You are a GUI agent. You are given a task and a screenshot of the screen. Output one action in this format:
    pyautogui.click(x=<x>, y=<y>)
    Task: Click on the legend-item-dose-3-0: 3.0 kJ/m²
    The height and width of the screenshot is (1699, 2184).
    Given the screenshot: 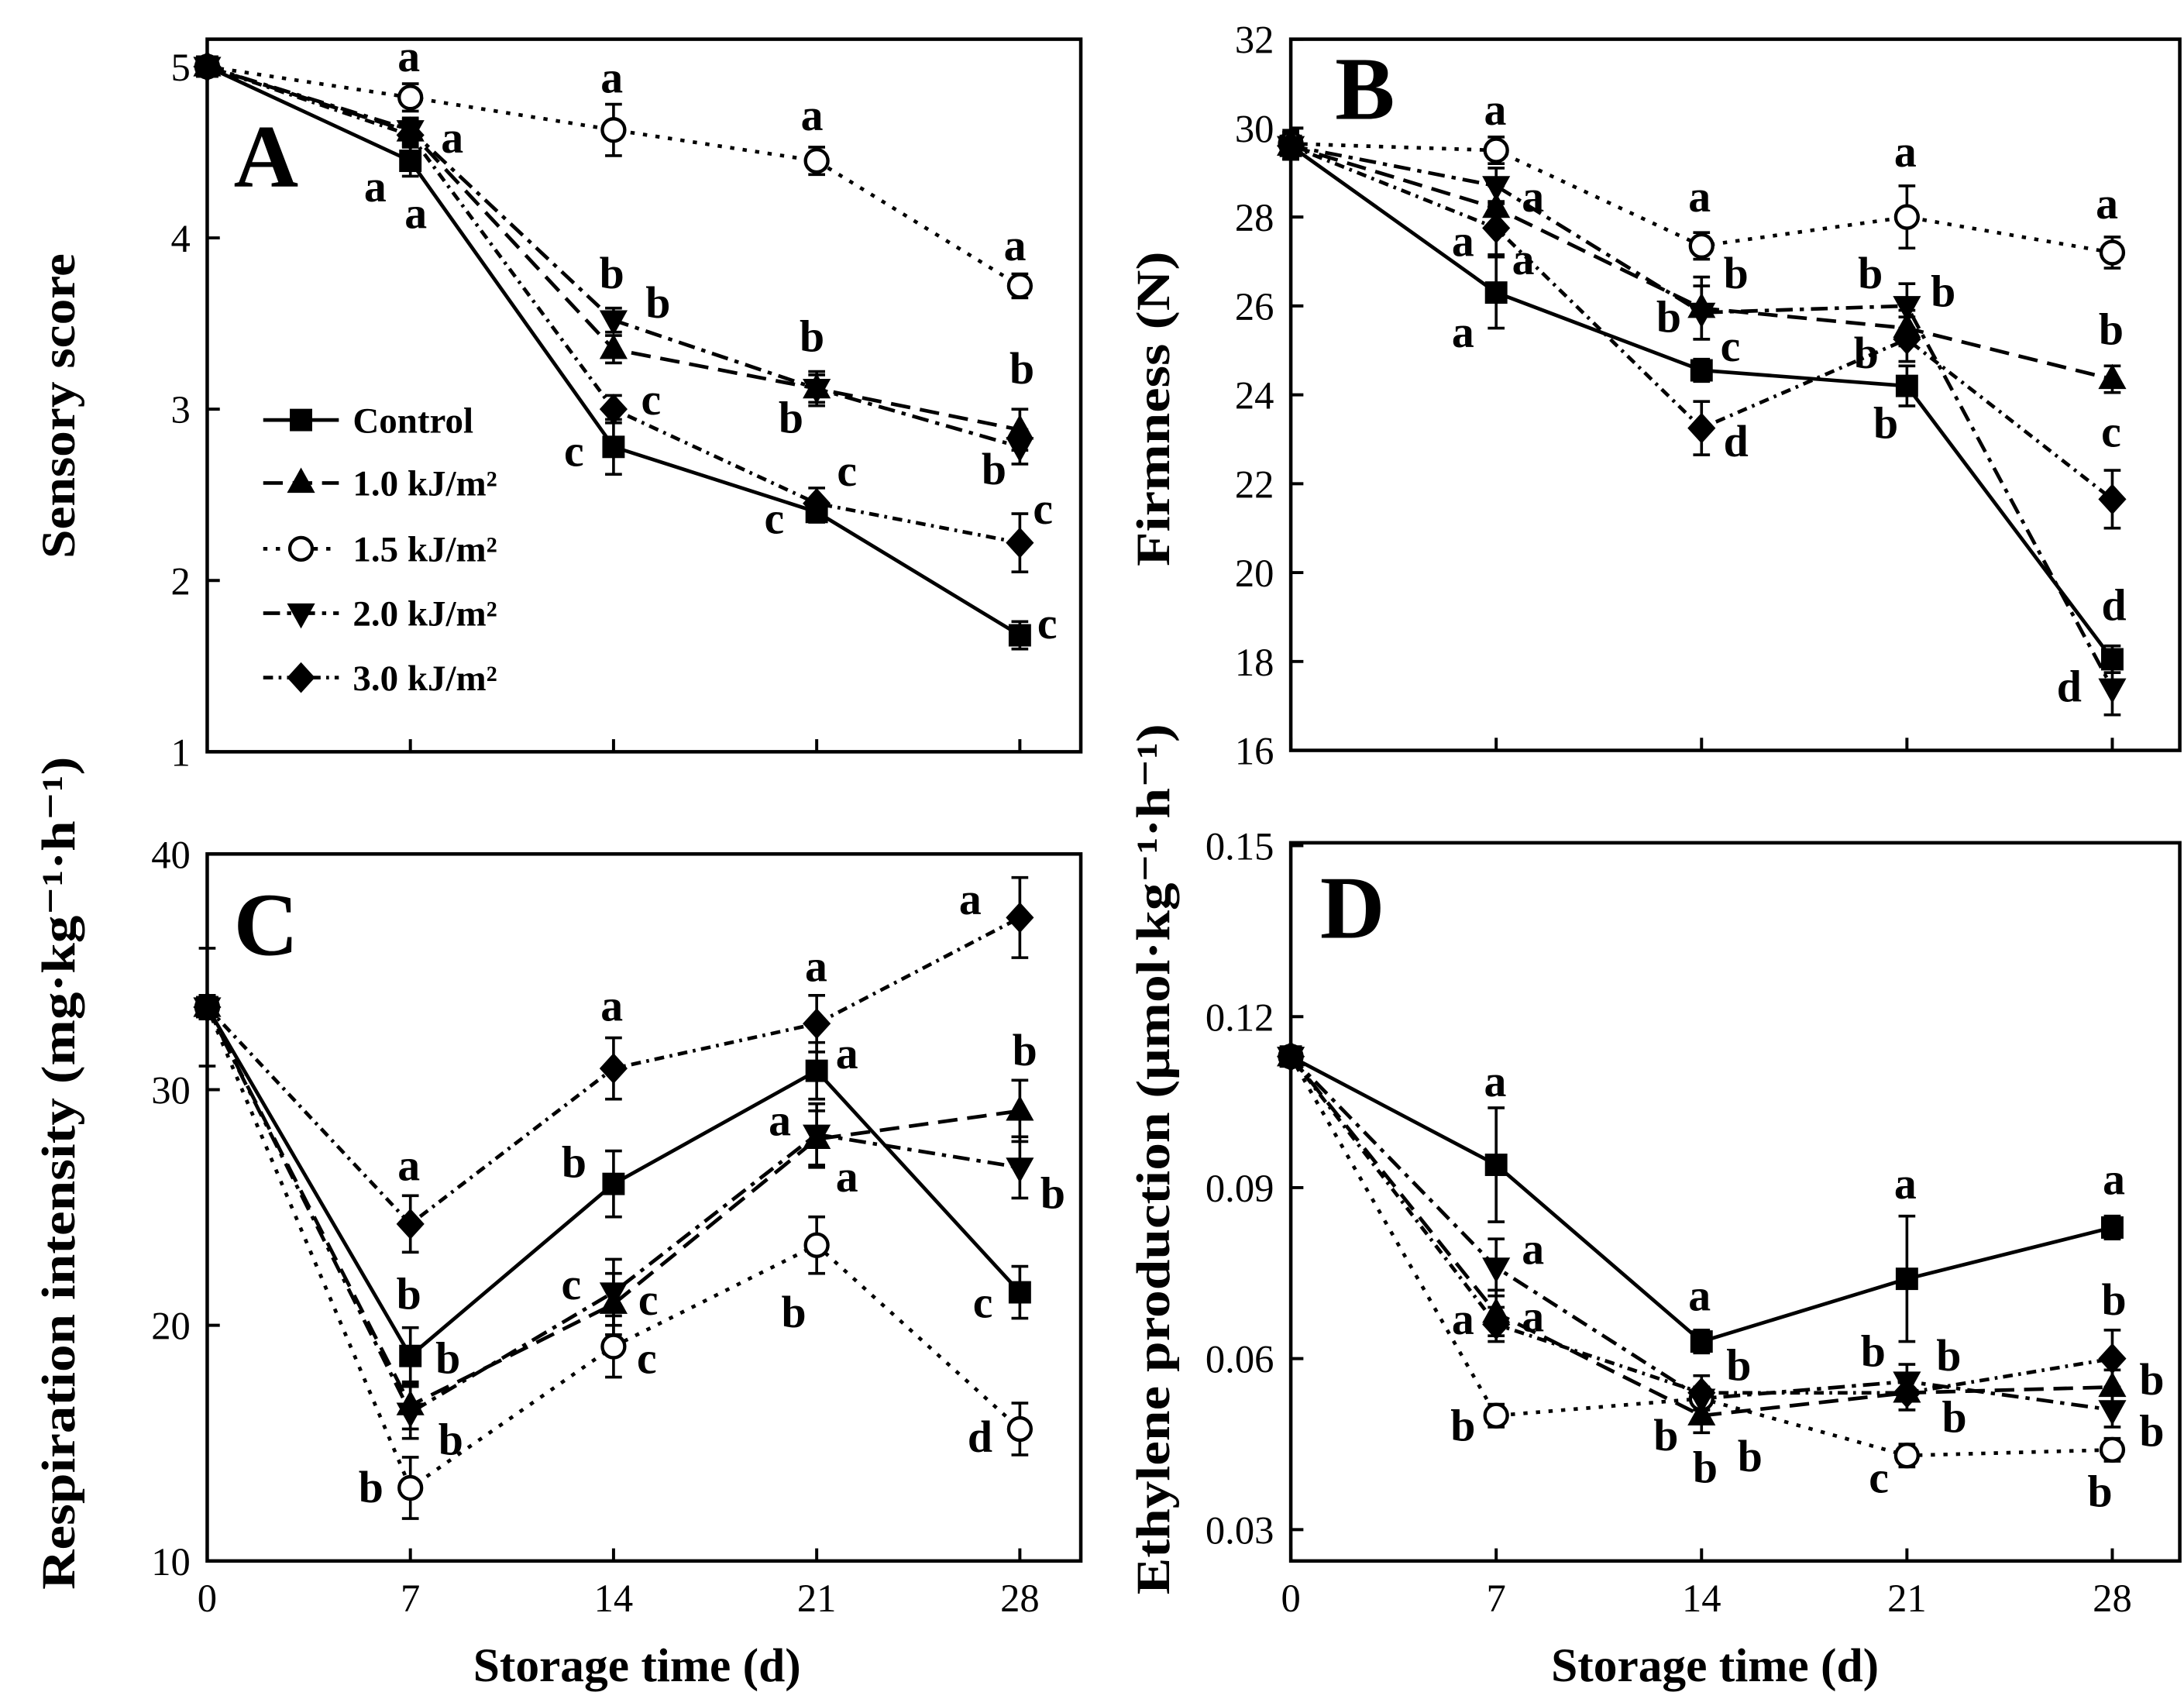 What is the action you would take?
    pyautogui.click(x=380, y=679)
    